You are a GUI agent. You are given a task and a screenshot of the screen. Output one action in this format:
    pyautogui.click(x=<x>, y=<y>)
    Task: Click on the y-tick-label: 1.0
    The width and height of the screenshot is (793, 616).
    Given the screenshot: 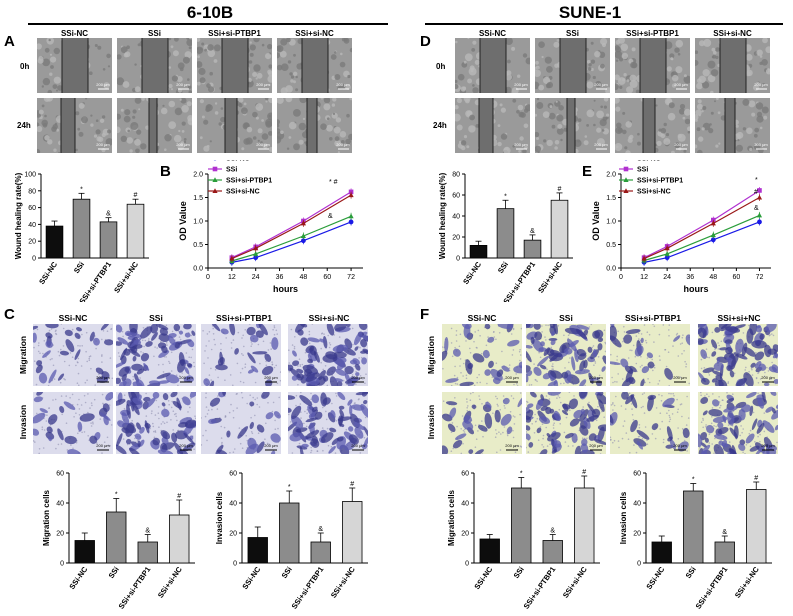 What is the action you would take?
    pyautogui.click(x=611, y=222)
    